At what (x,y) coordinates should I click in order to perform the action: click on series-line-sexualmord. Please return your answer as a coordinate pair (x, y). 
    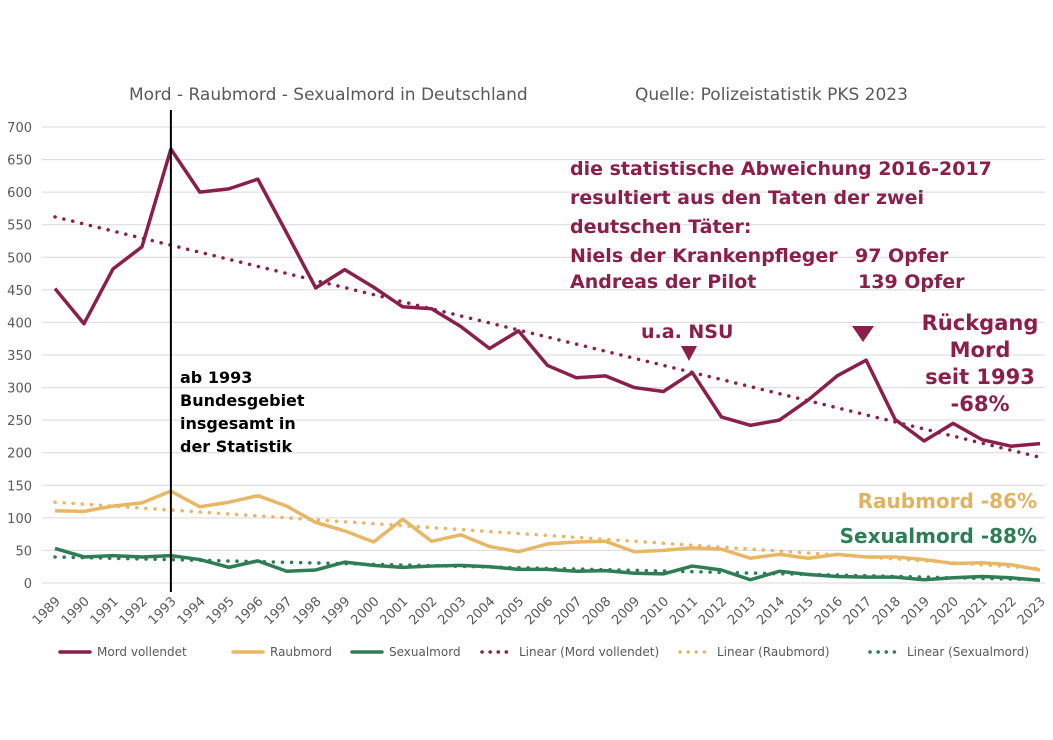
    Looking at the image, I should click on (547, 564).